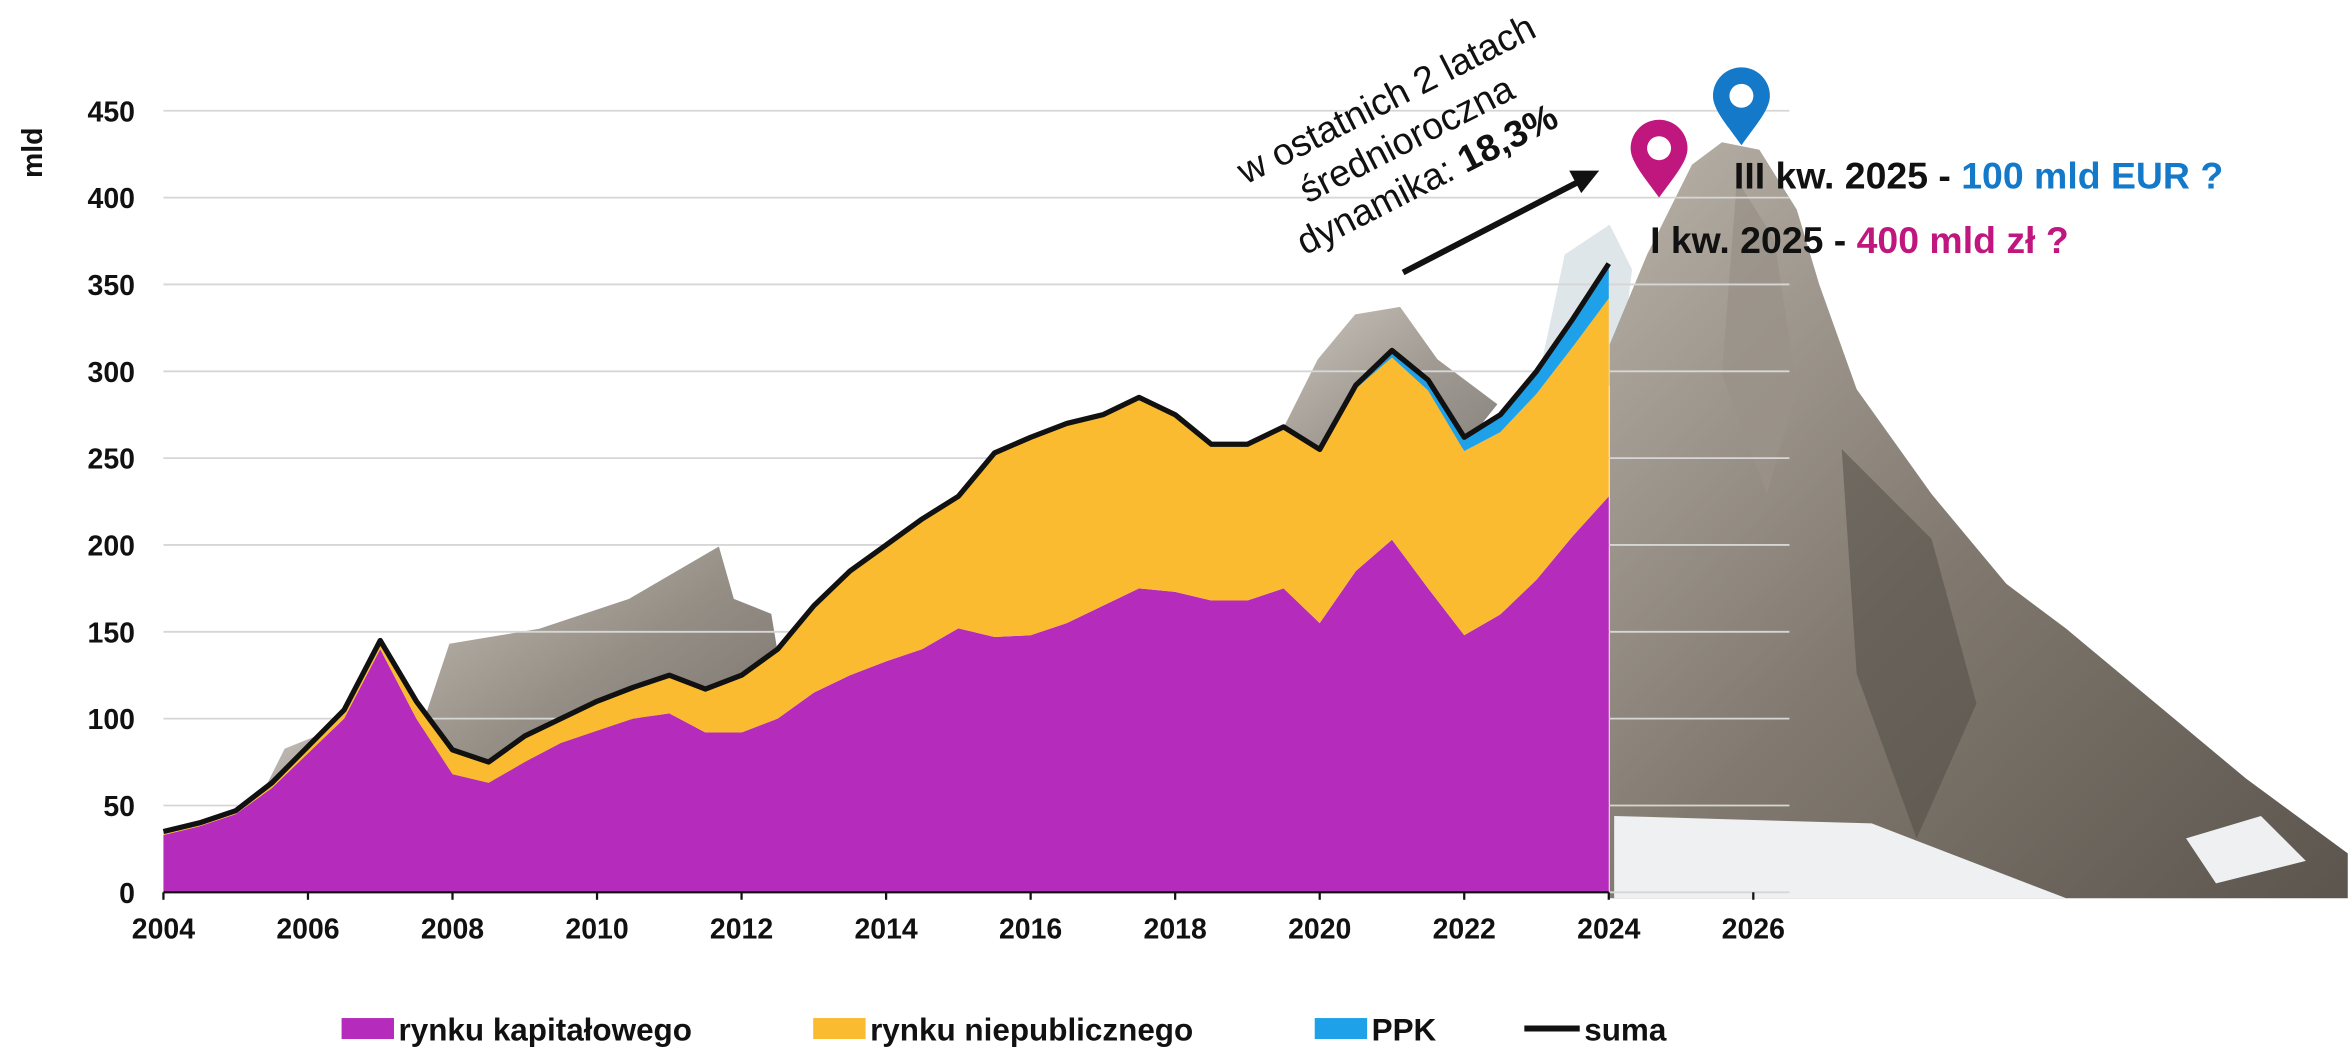 The width and height of the screenshot is (2348, 1048). Describe the element at coordinates (1319, 930) in the screenshot. I see `x-tick-label: 2020` at that location.